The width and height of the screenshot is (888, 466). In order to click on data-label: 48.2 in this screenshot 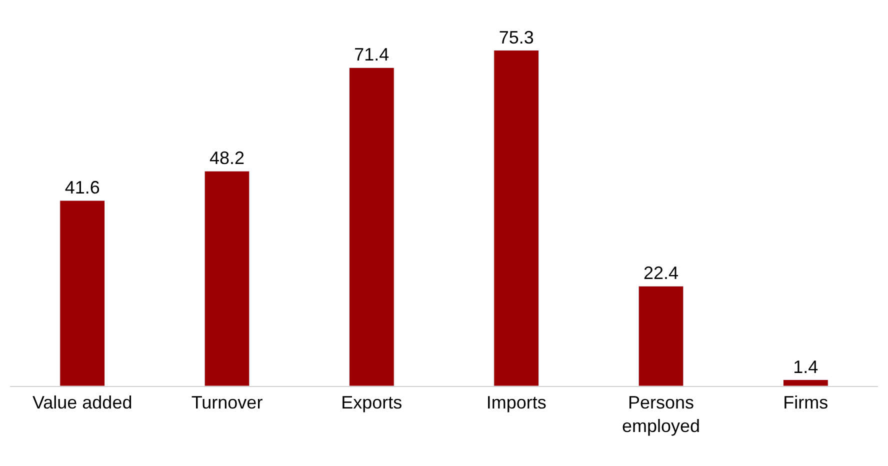, I will do `click(227, 158)`.